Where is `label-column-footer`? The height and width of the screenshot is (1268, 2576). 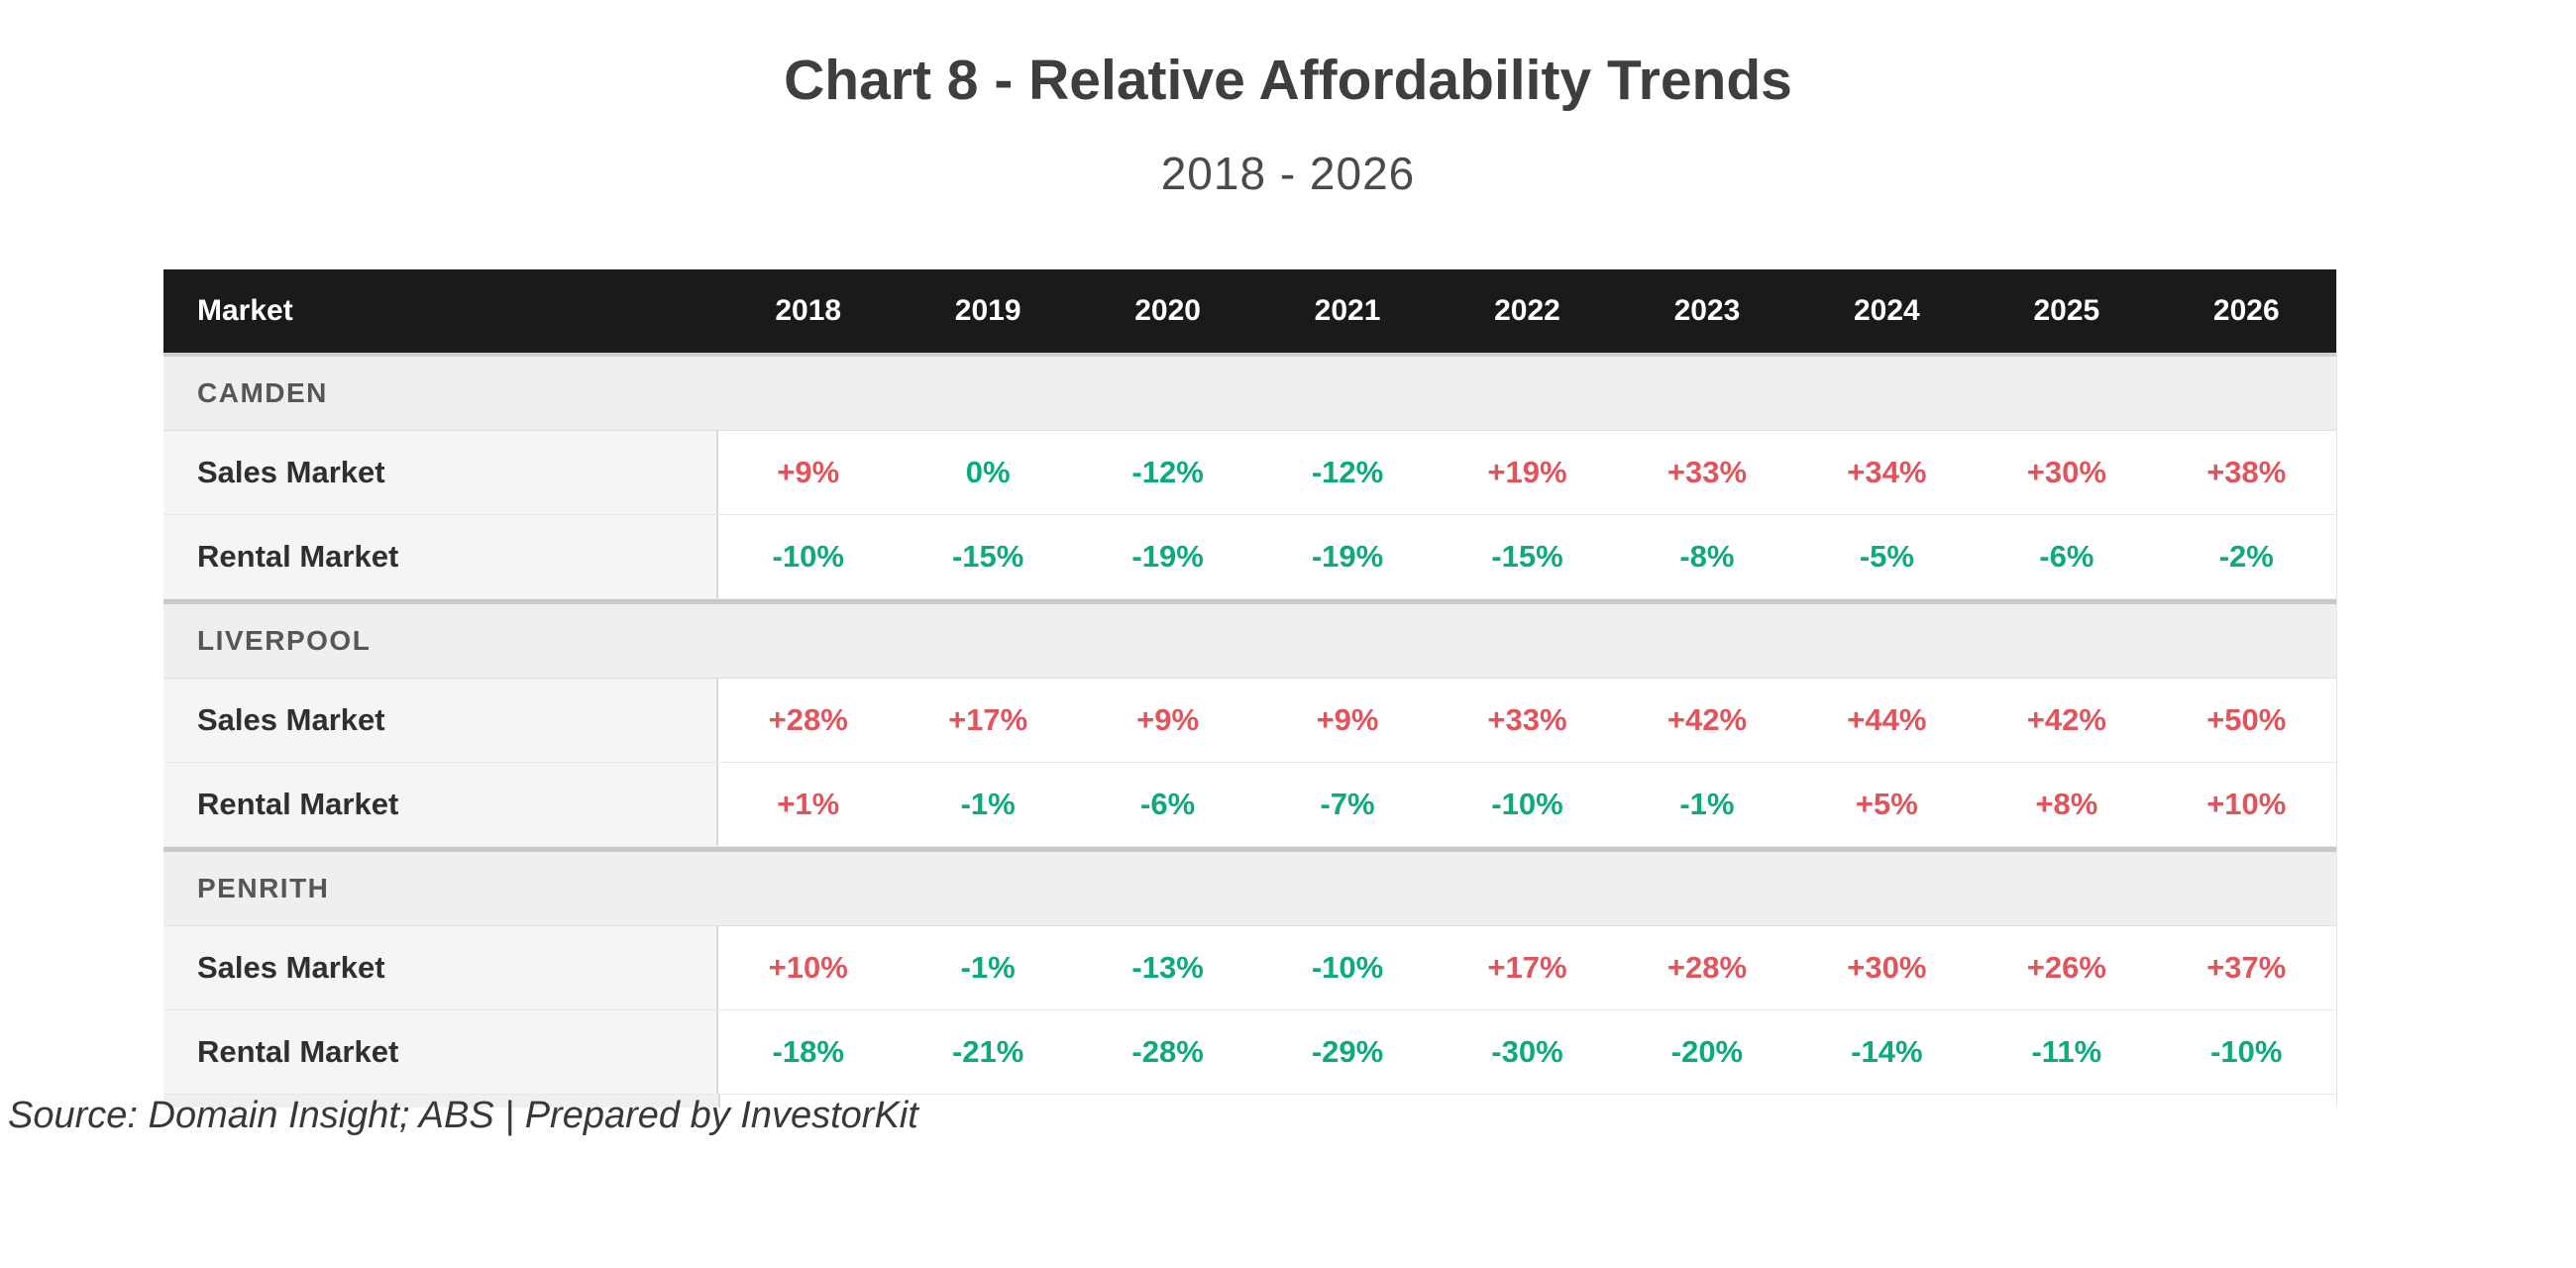
label-column-footer is located at coordinates (442, 1101).